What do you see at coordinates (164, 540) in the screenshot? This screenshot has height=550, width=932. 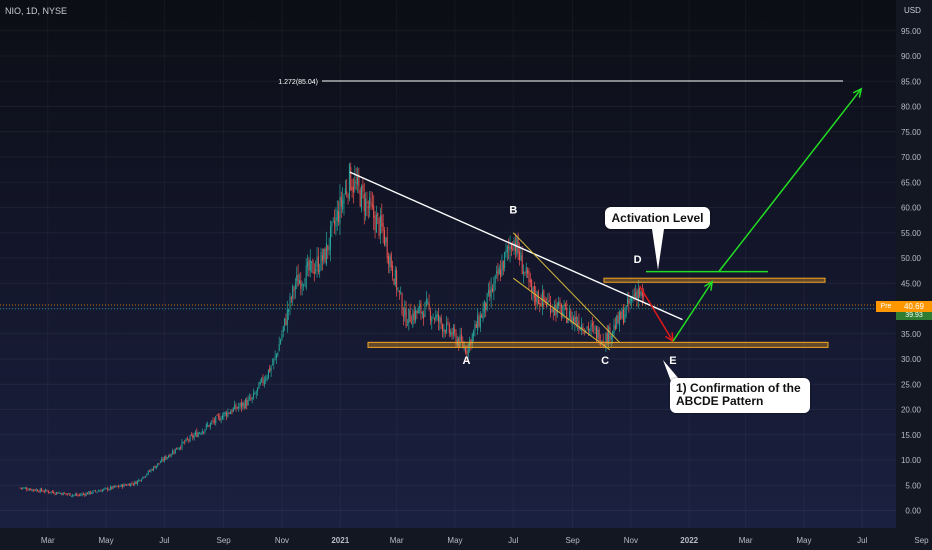 I see `time-tick-label: Jul` at bounding box center [164, 540].